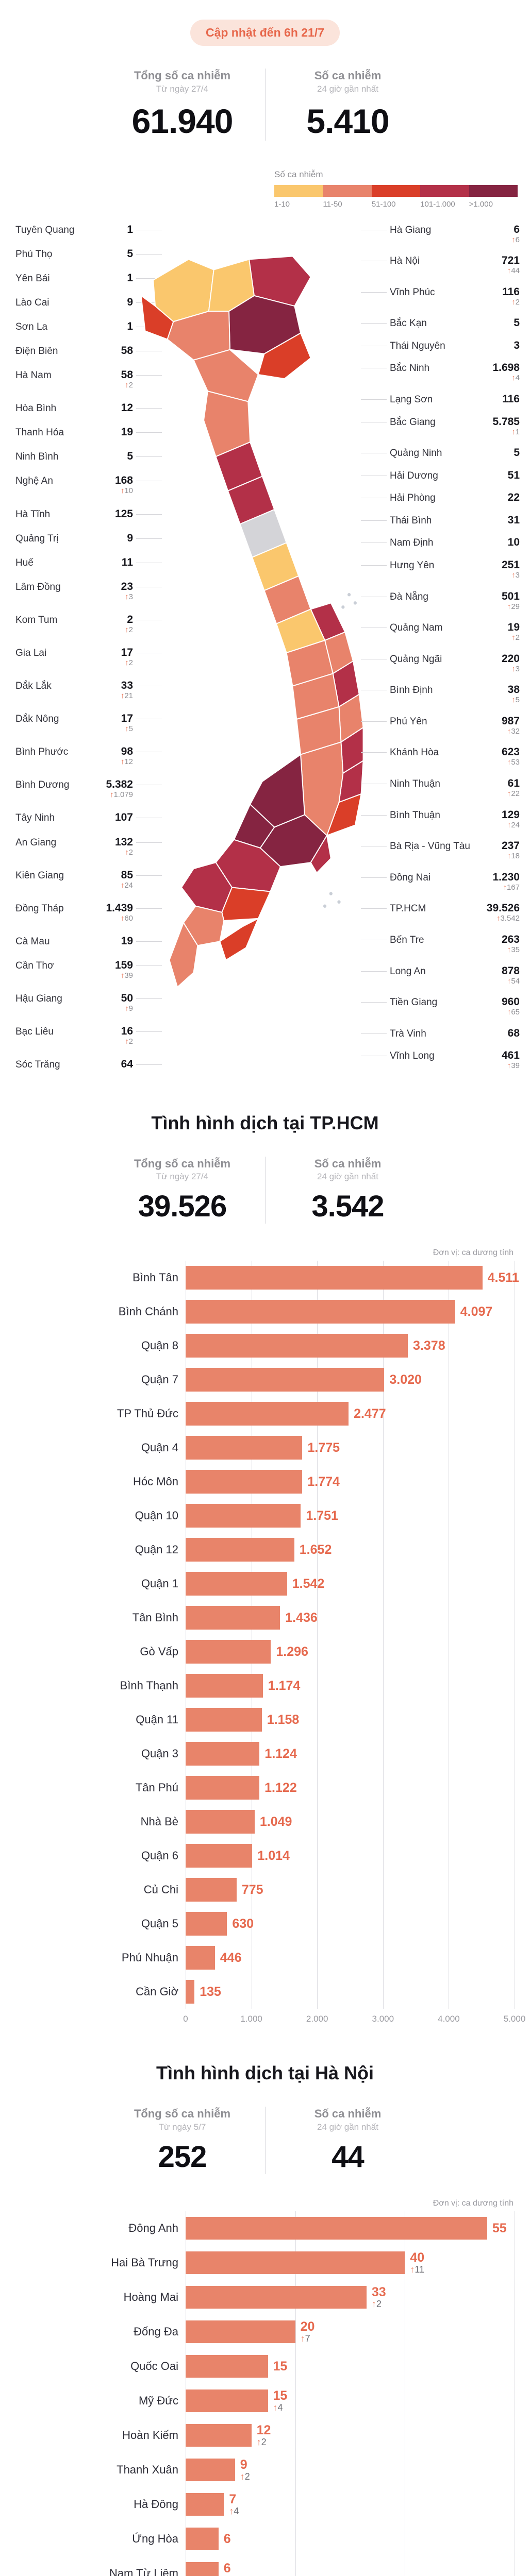 The image size is (530, 2576). Describe the element at coordinates (408, 721) in the screenshot. I see `province-name: Phú Yên` at that location.